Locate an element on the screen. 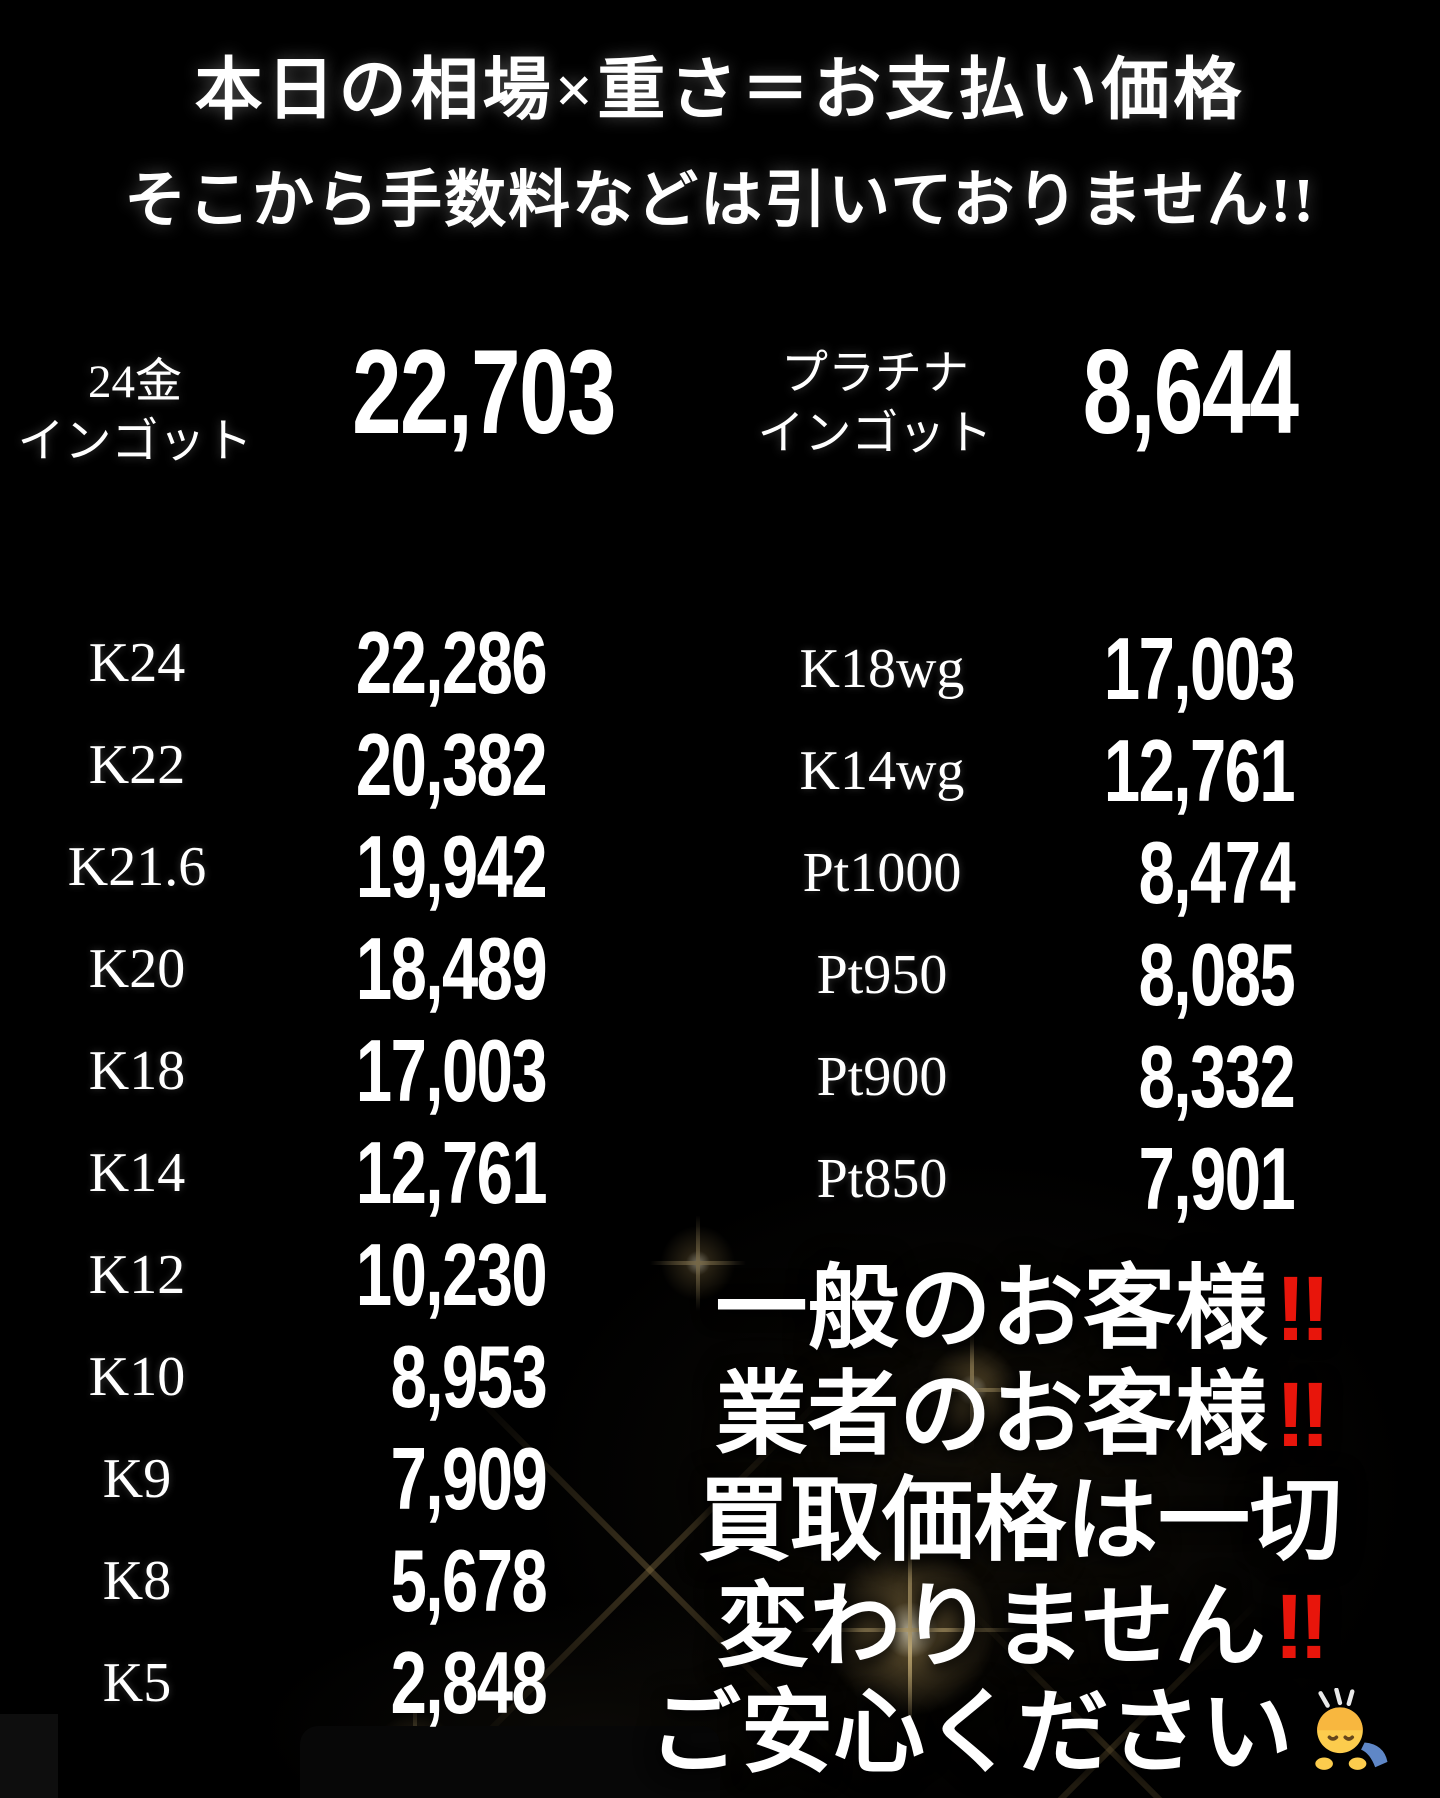  karat-label: K8 is located at coordinates (137, 1581).